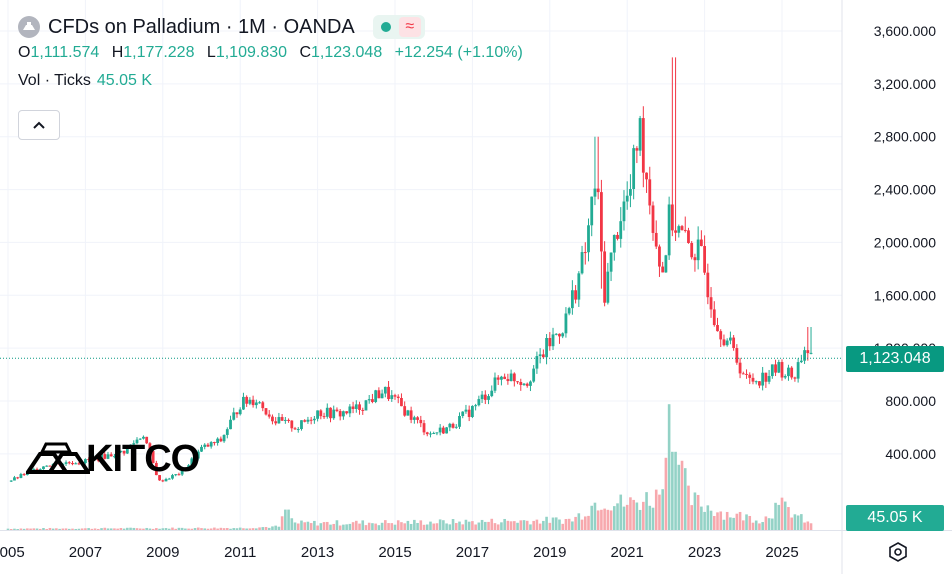 This screenshot has width=952, height=579. I want to click on time-tick-label: 2019, so click(549, 552).